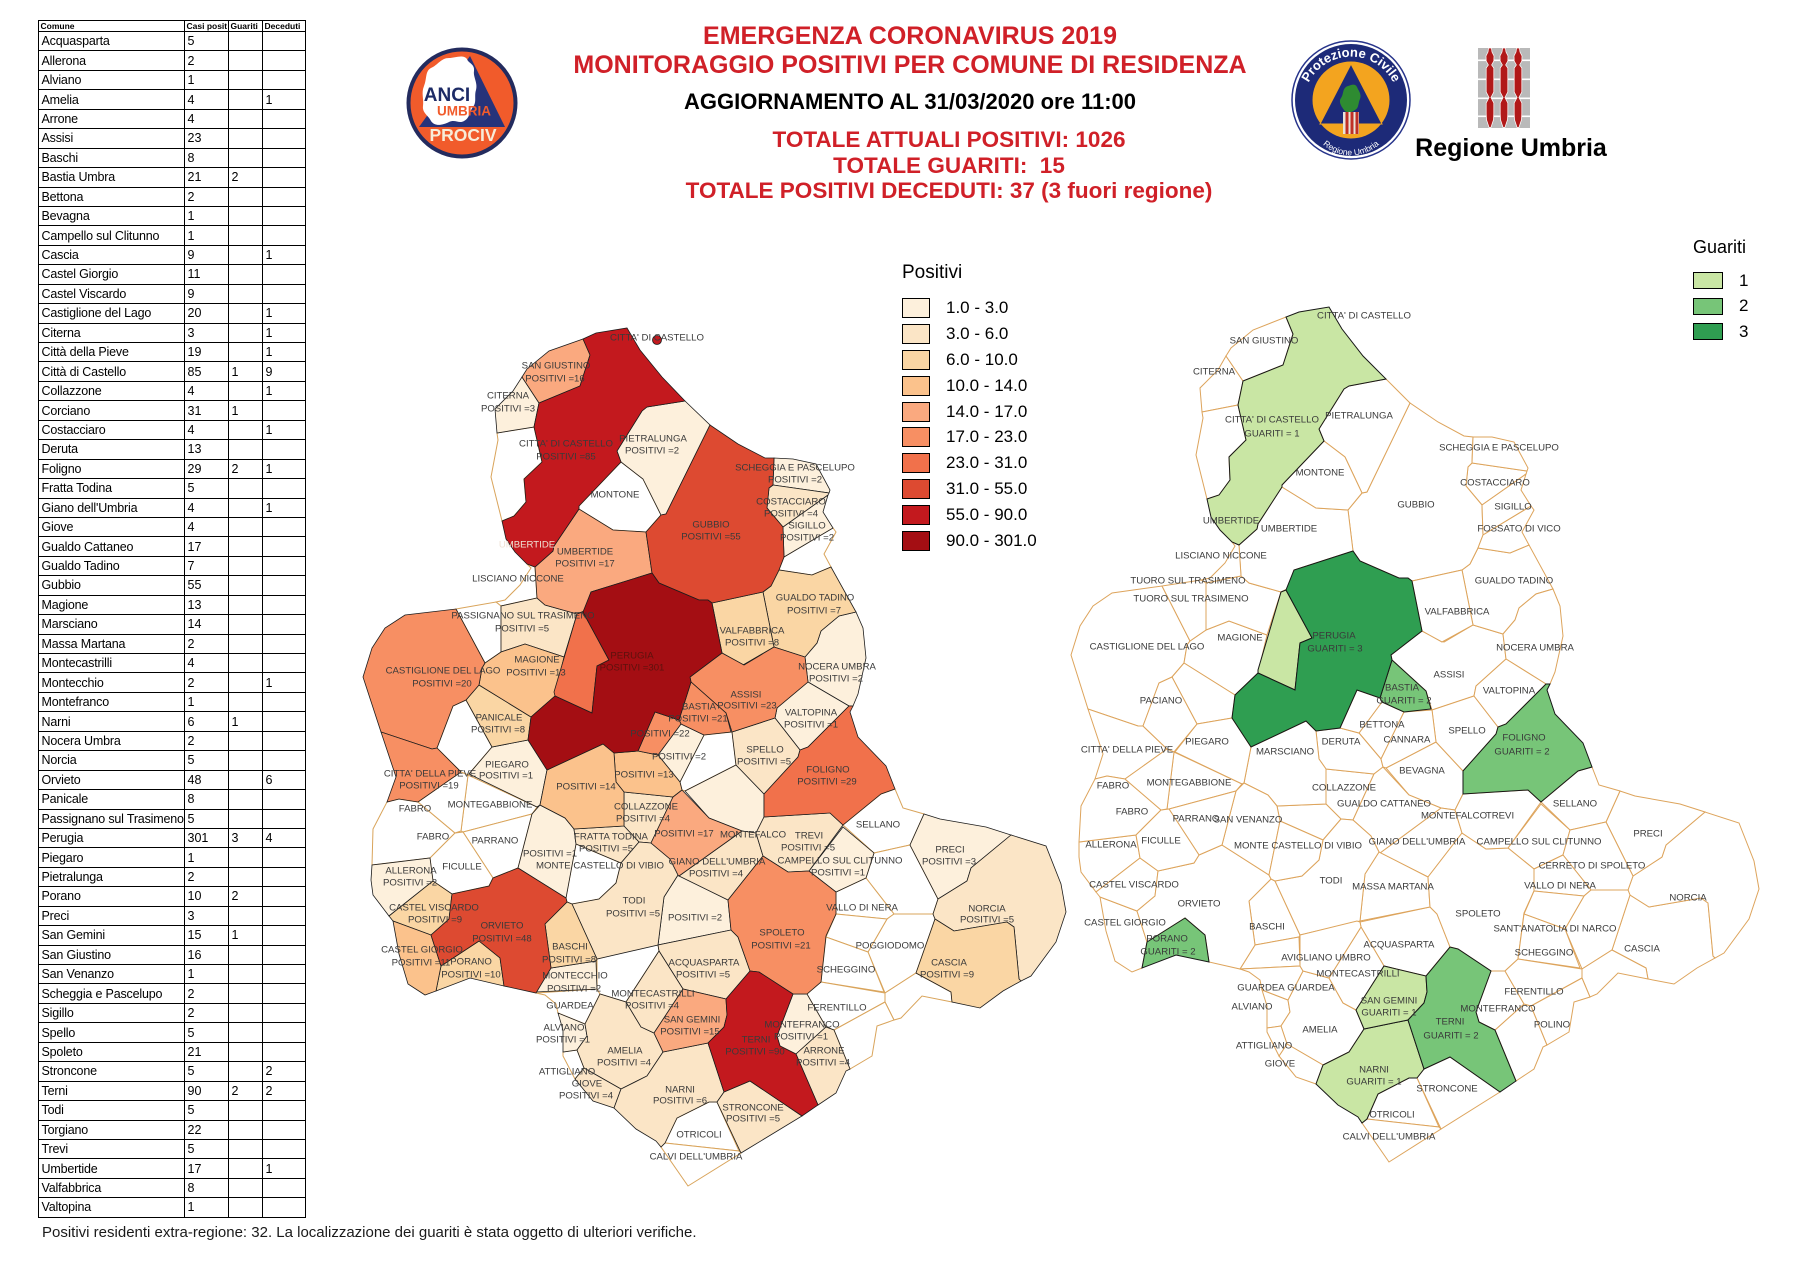 This screenshot has width=1819, height=1284. Describe the element at coordinates (508, 396) in the screenshot. I see `svg-text: CITERNA` at that location.